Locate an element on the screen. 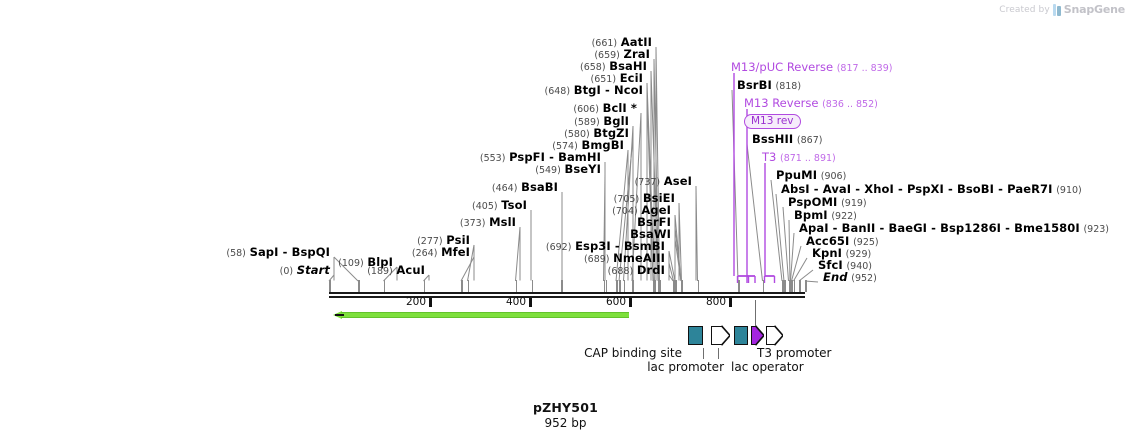  enzyme-label: BpmI (922) is located at coordinates (825, 216).